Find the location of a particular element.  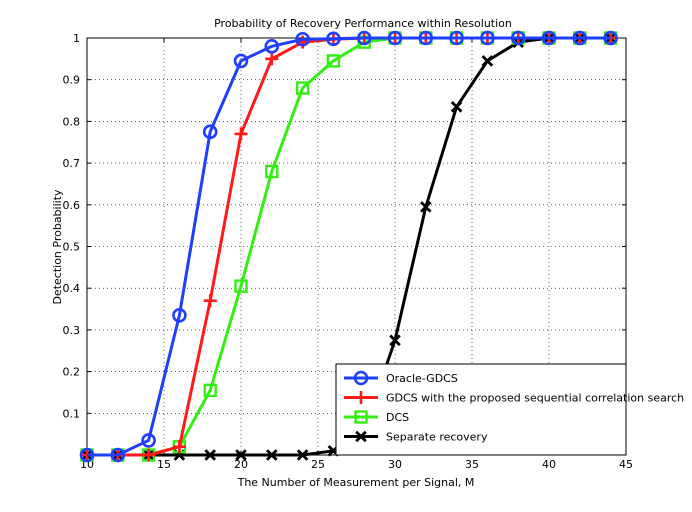

legend-item: Separate recovery is located at coordinates (416, 437).